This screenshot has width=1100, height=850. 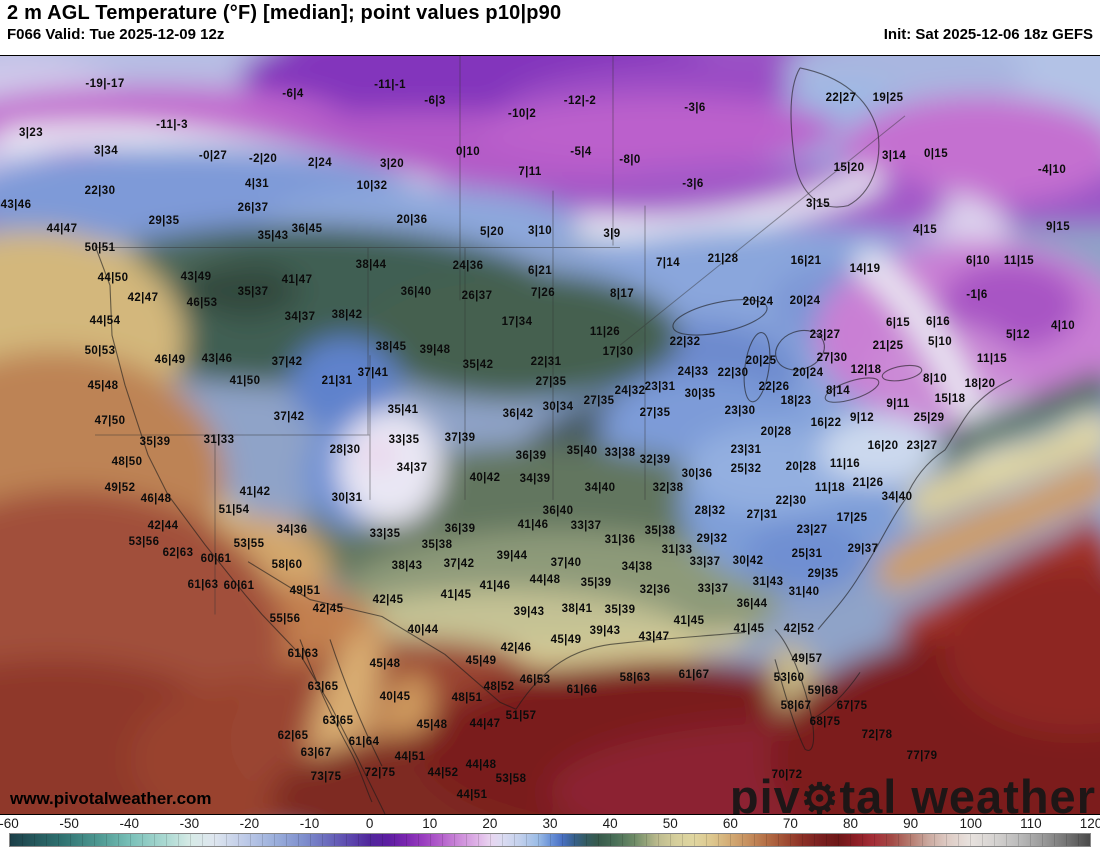 I want to click on point-value: 58|63, so click(x=635, y=678).